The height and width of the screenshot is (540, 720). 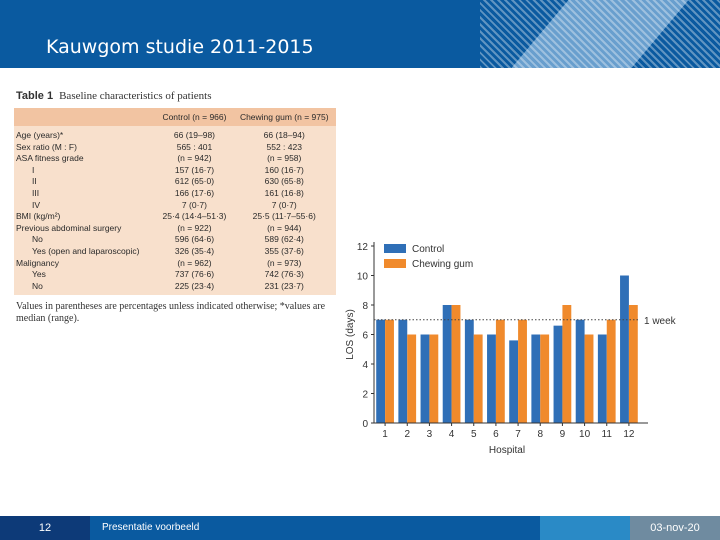 I want to click on x-tick-label: 11, so click(x=607, y=434).